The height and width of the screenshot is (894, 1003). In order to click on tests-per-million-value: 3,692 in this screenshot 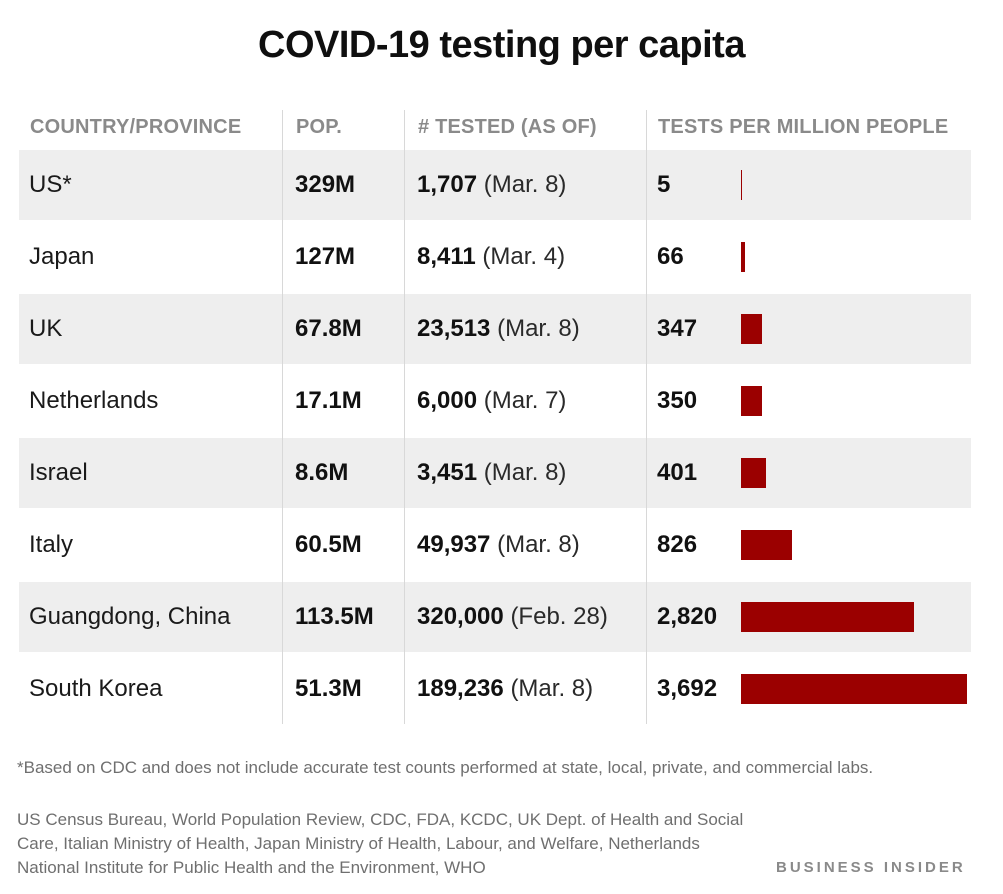, I will do `click(687, 688)`.